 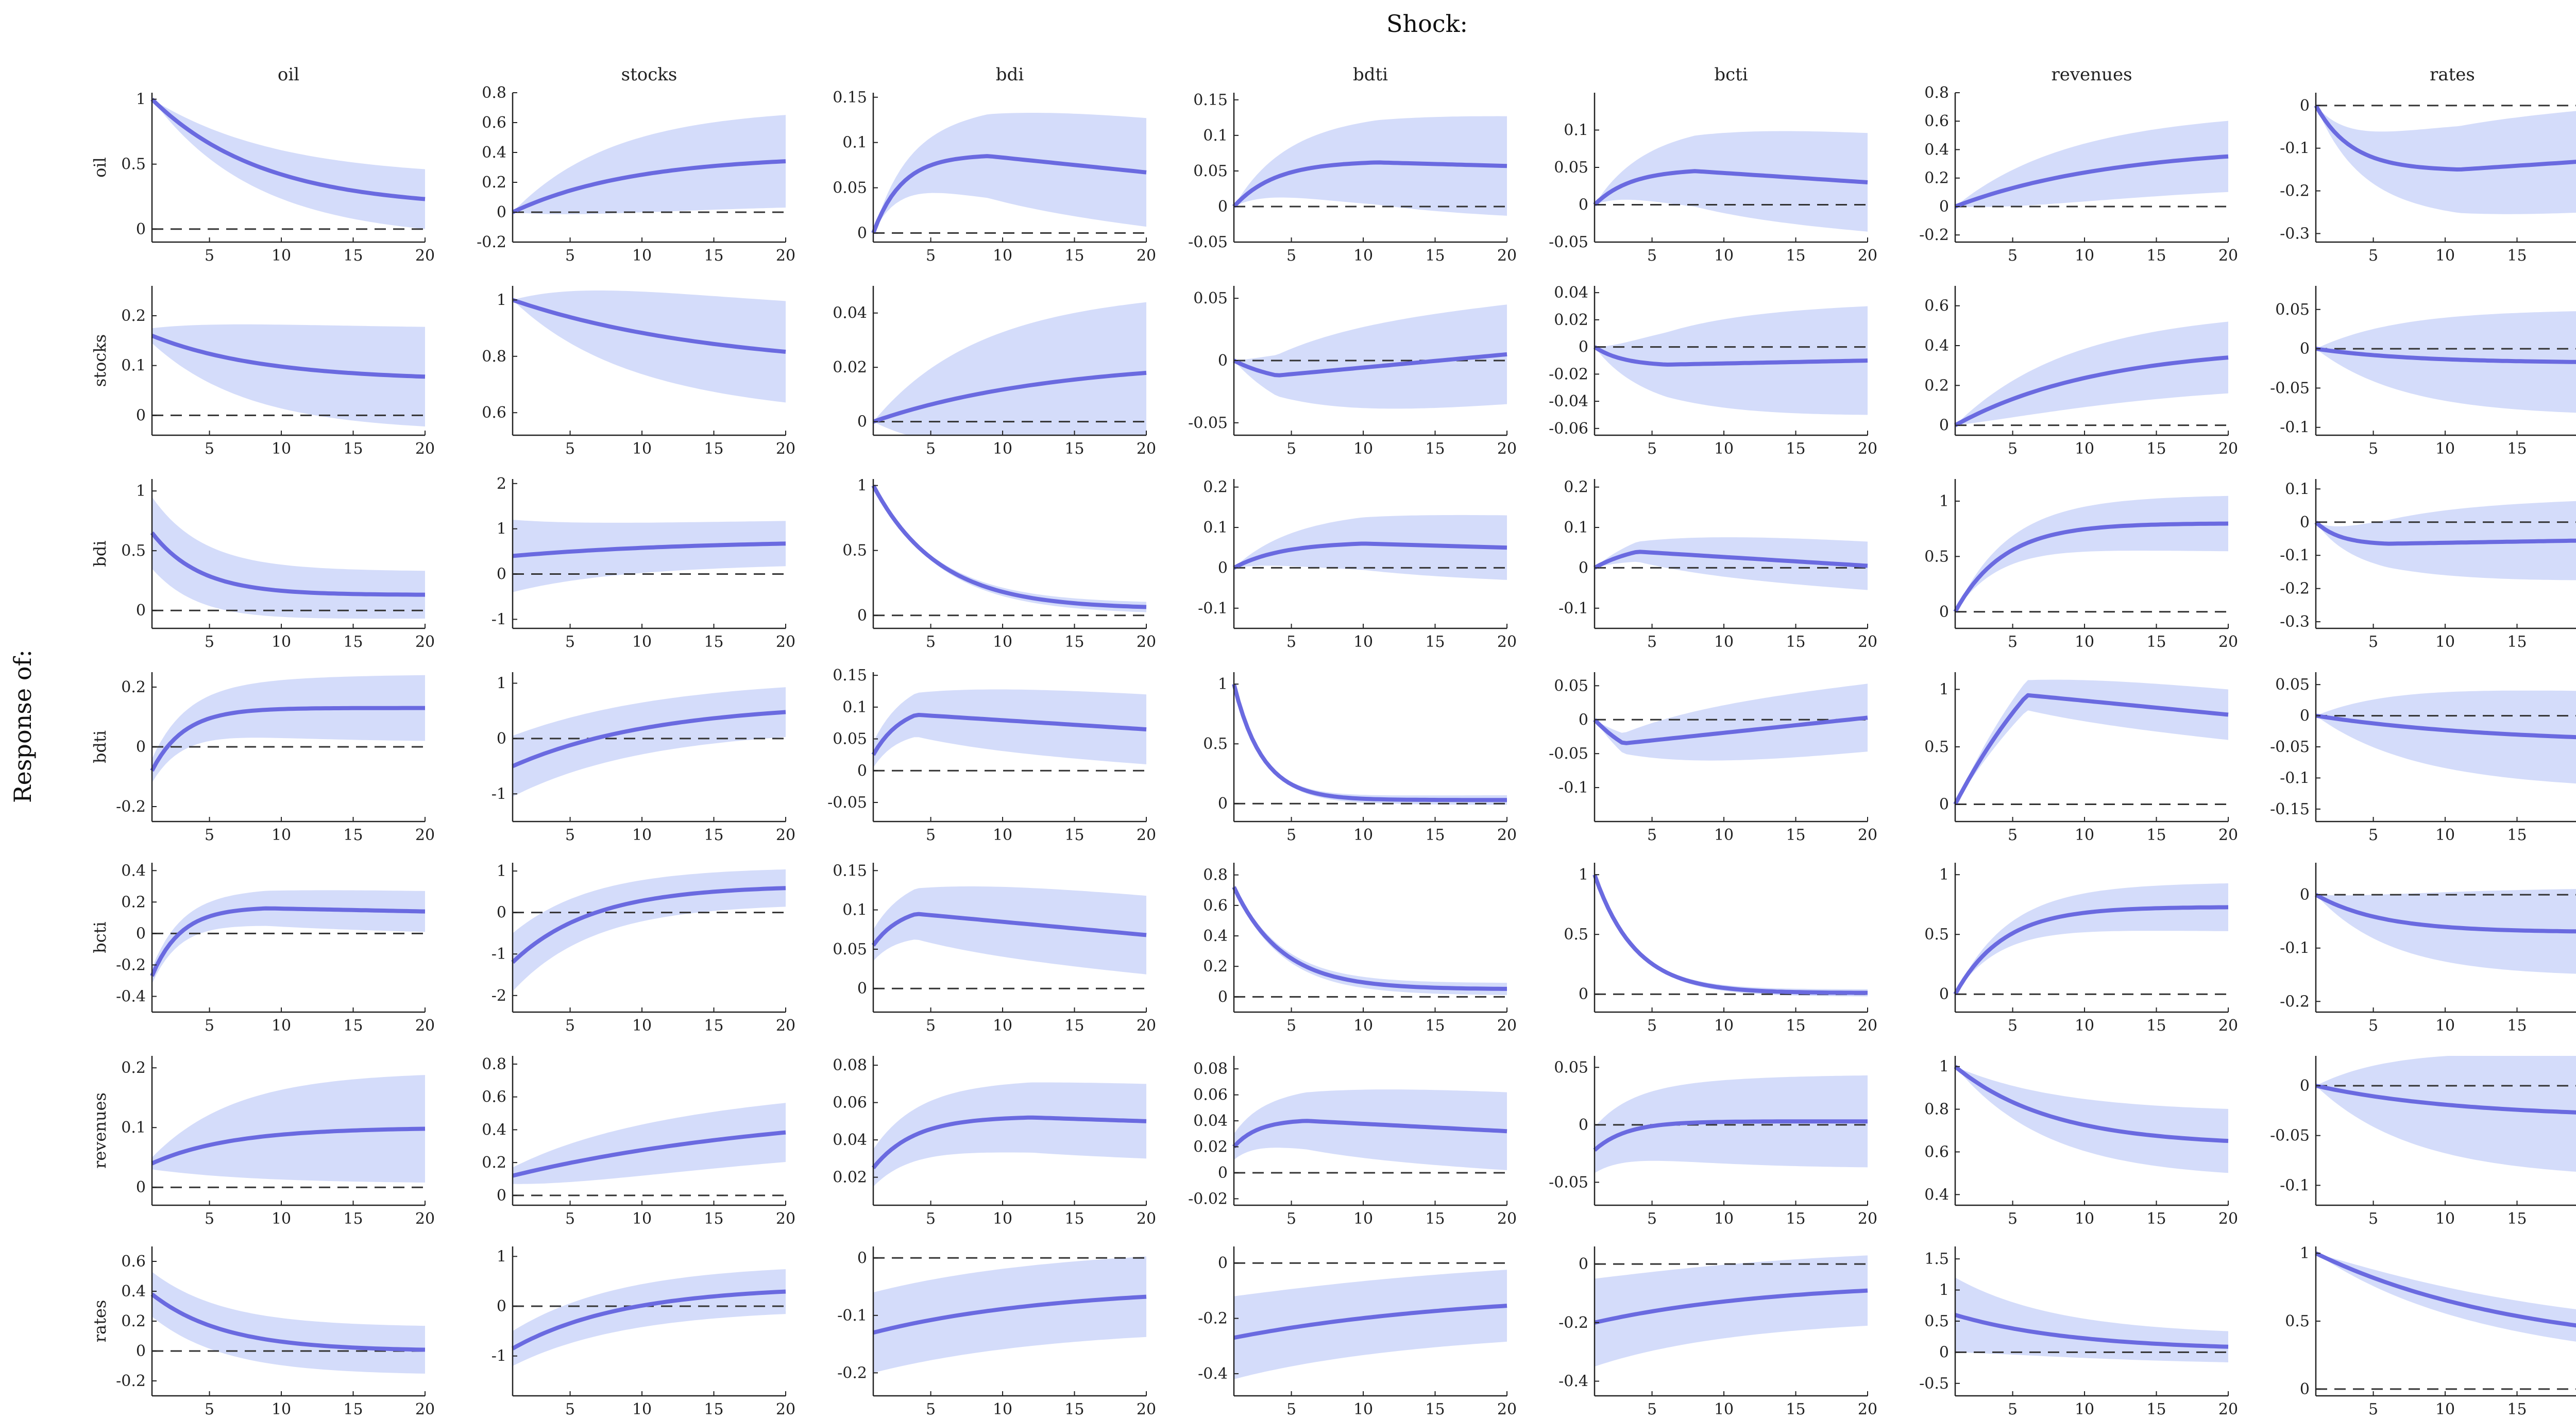 What do you see at coordinates (1210, 100) in the screenshot?
I see `y-tick-label: 0.15` at bounding box center [1210, 100].